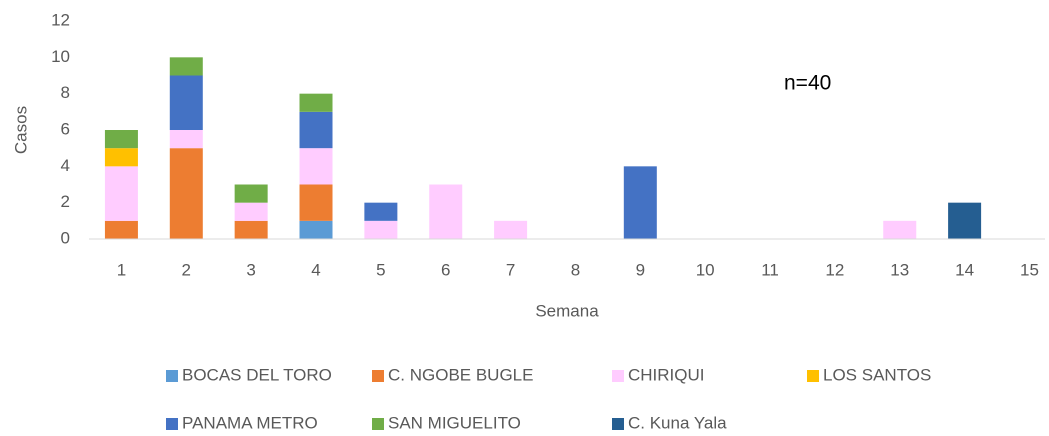 The image size is (1049, 436). I want to click on x-tick-label: 14, so click(964, 269).